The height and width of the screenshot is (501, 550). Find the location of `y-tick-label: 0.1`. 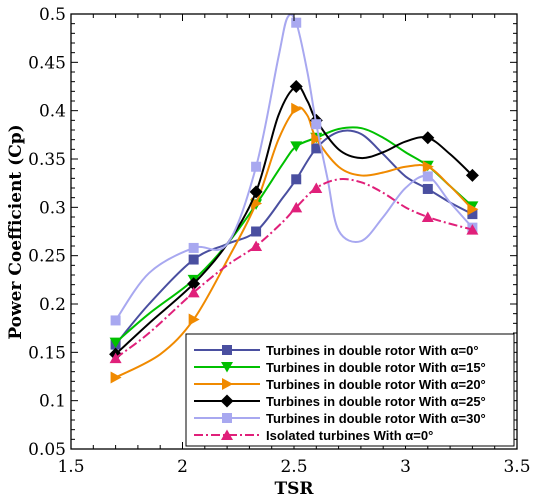

y-tick-label: 0.1 is located at coordinates (52, 402).